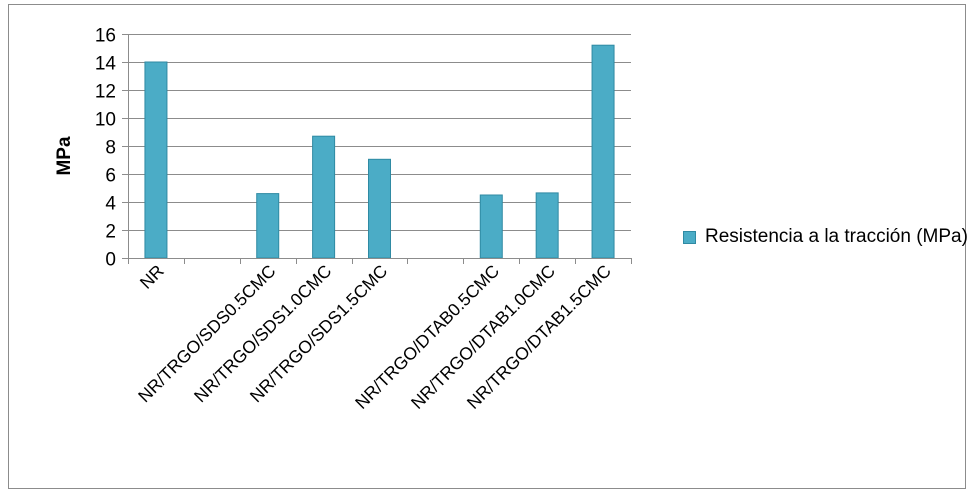  I want to click on y-axis-title: MPa, so click(64, 156).